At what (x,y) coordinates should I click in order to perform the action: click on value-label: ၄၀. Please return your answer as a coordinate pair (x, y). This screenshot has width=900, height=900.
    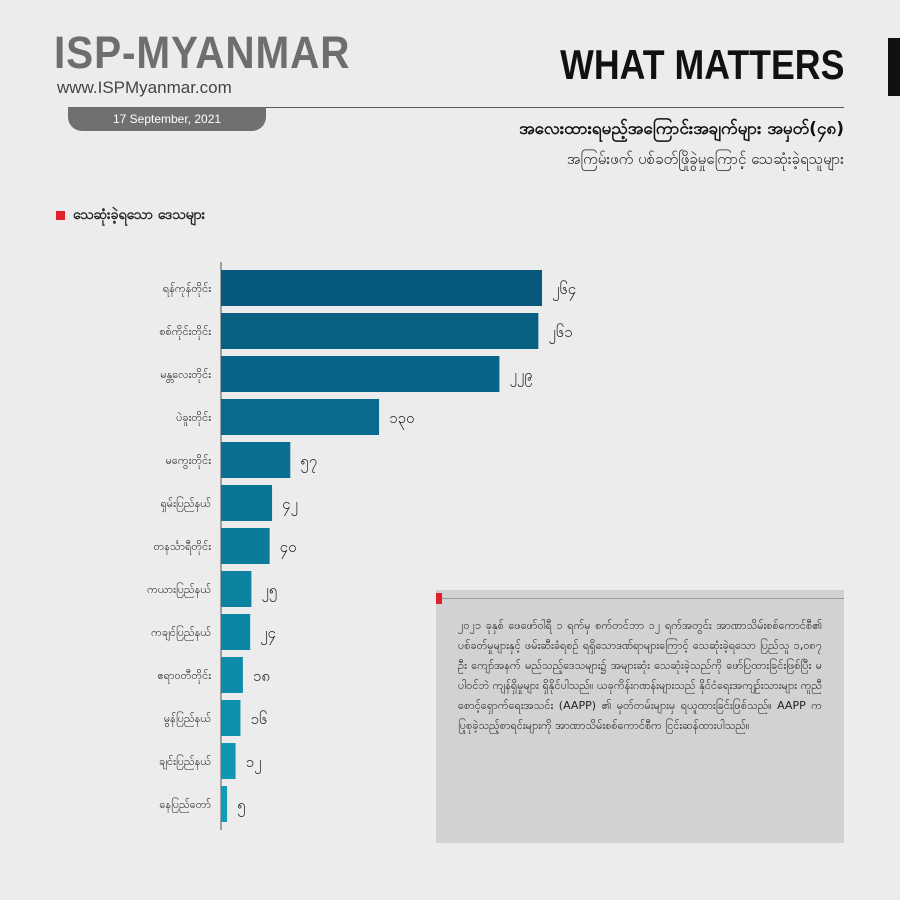
    Looking at the image, I should click on (288, 548).